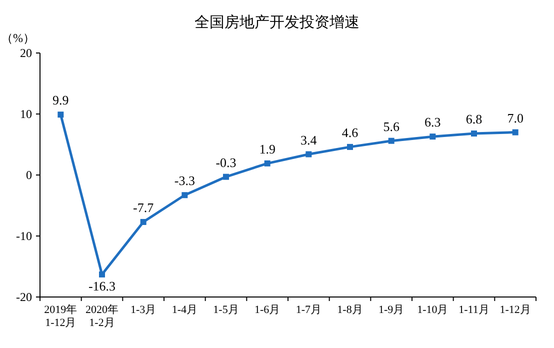 This screenshot has width=554, height=348. I want to click on x-tick-label: 1-8月, so click(350, 310).